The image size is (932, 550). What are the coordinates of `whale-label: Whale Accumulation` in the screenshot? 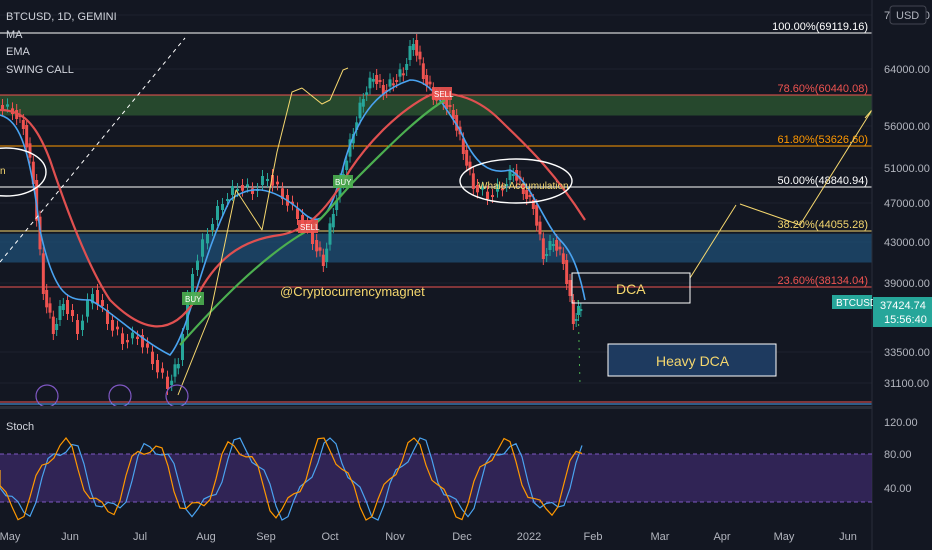 It's located at (523, 186).